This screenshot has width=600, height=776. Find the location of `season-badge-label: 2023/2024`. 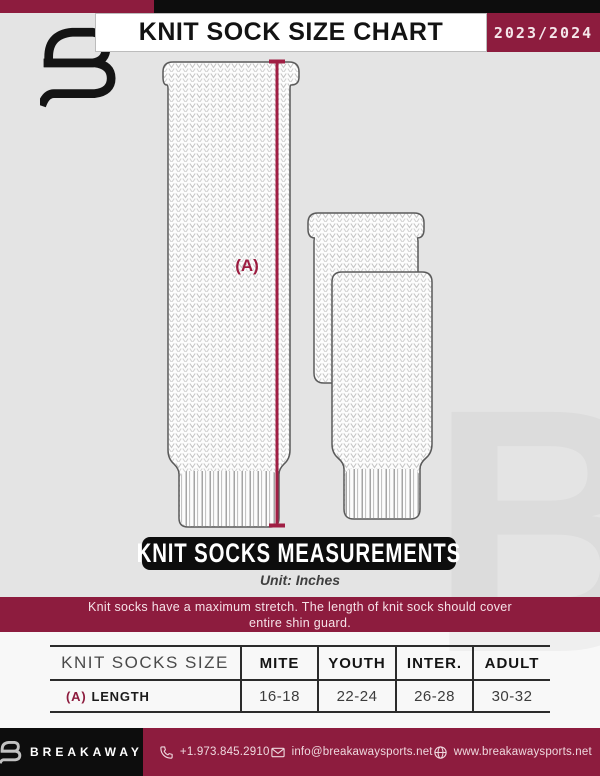

season-badge-label: 2023/2024 is located at coordinates (543, 32).